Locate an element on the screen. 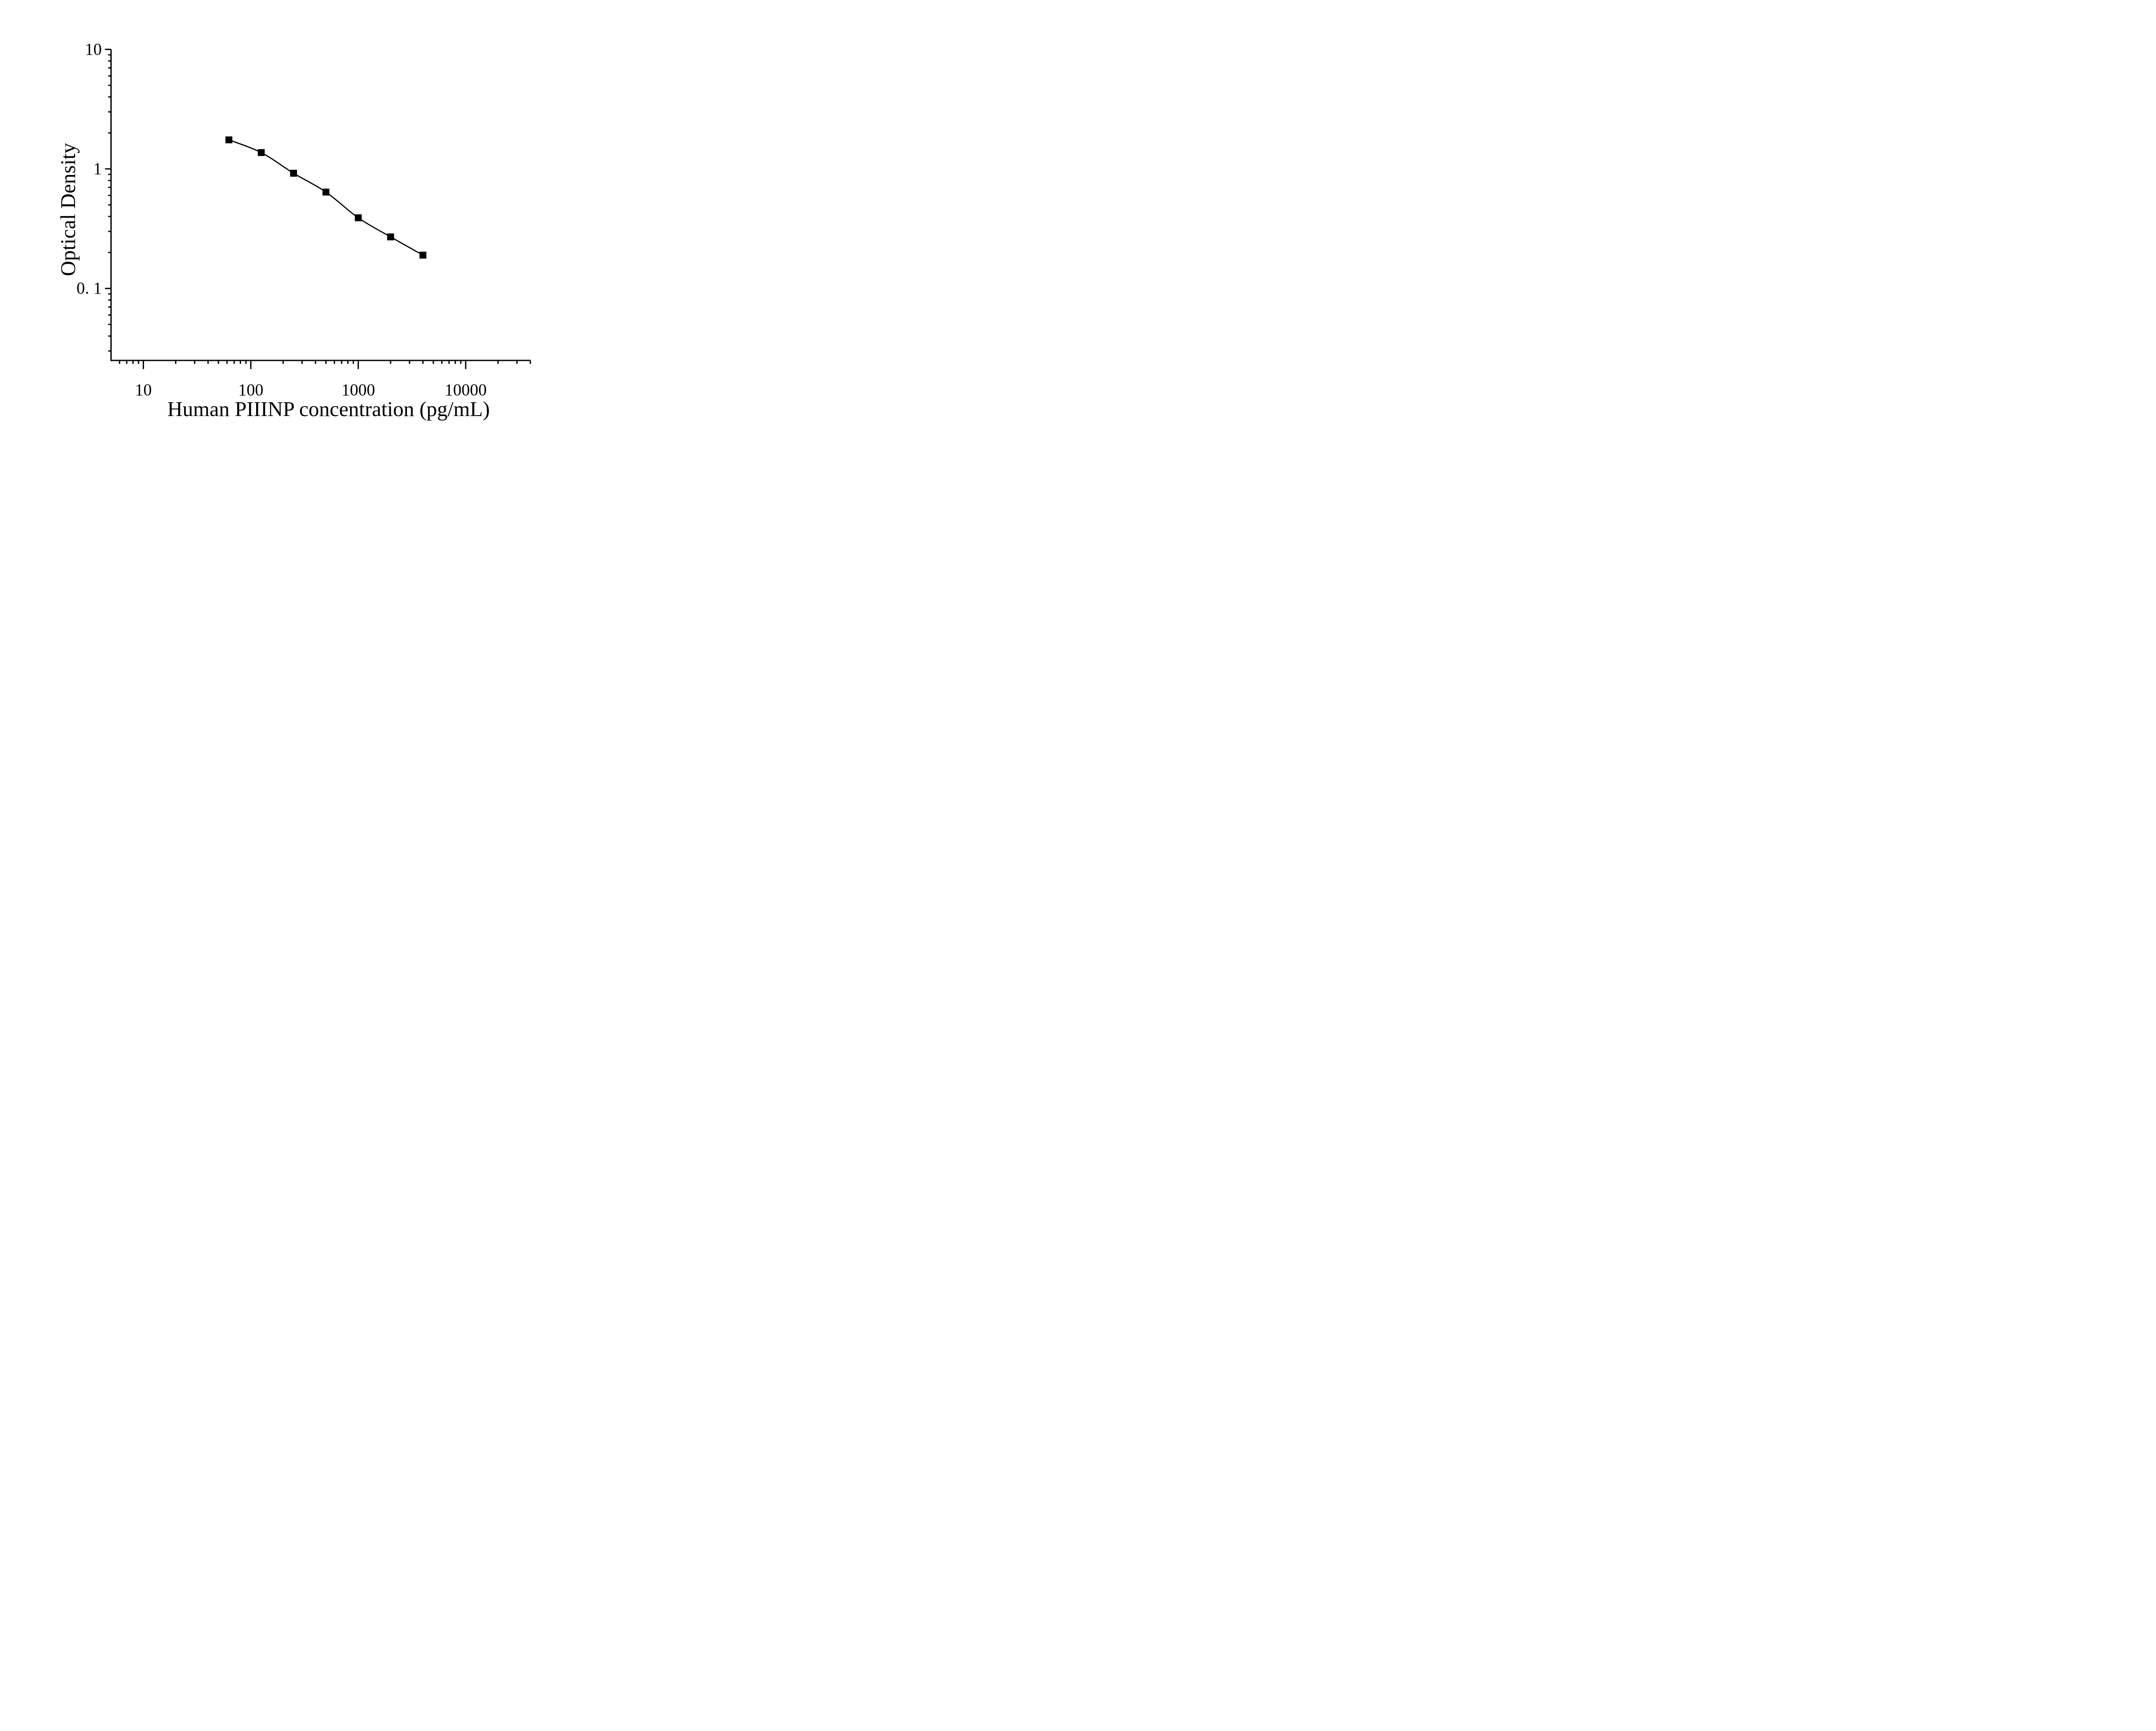 This screenshot has width=2156, height=1731. plot-area-svg is located at coordinates (318, 209).